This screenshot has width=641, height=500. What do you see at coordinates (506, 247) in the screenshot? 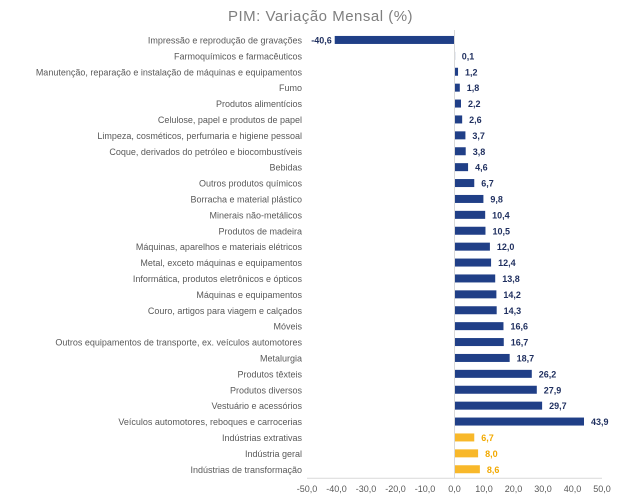
I see `data-label: 12,0` at bounding box center [506, 247].